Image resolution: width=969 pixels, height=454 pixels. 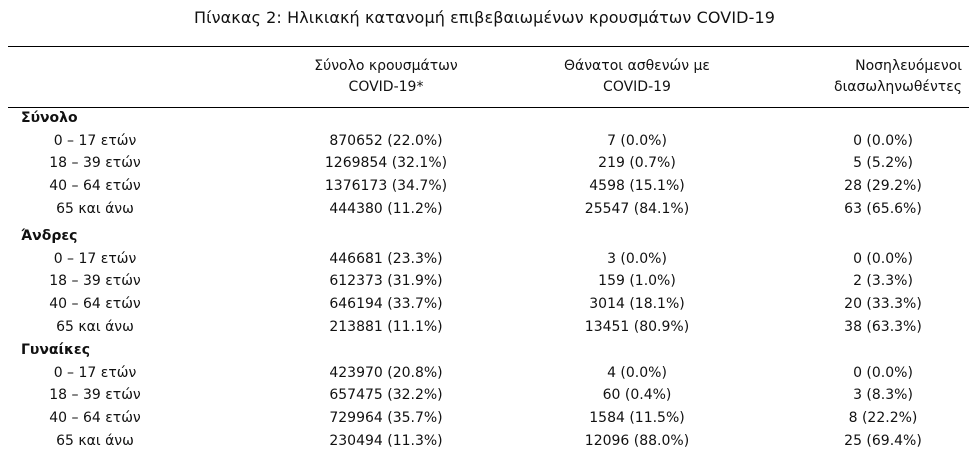 What do you see at coordinates (883, 281) in the screenshot?
I see `intubated-cell: 2 (3.3%)` at bounding box center [883, 281].